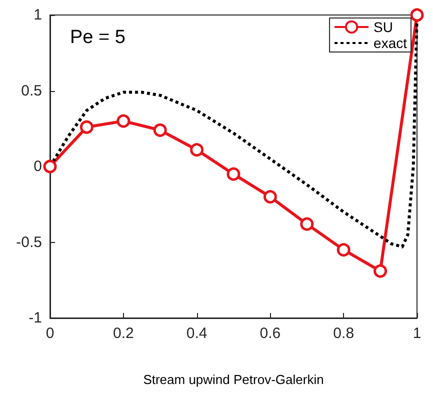  I want to click on legend-label: exact, so click(391, 43).